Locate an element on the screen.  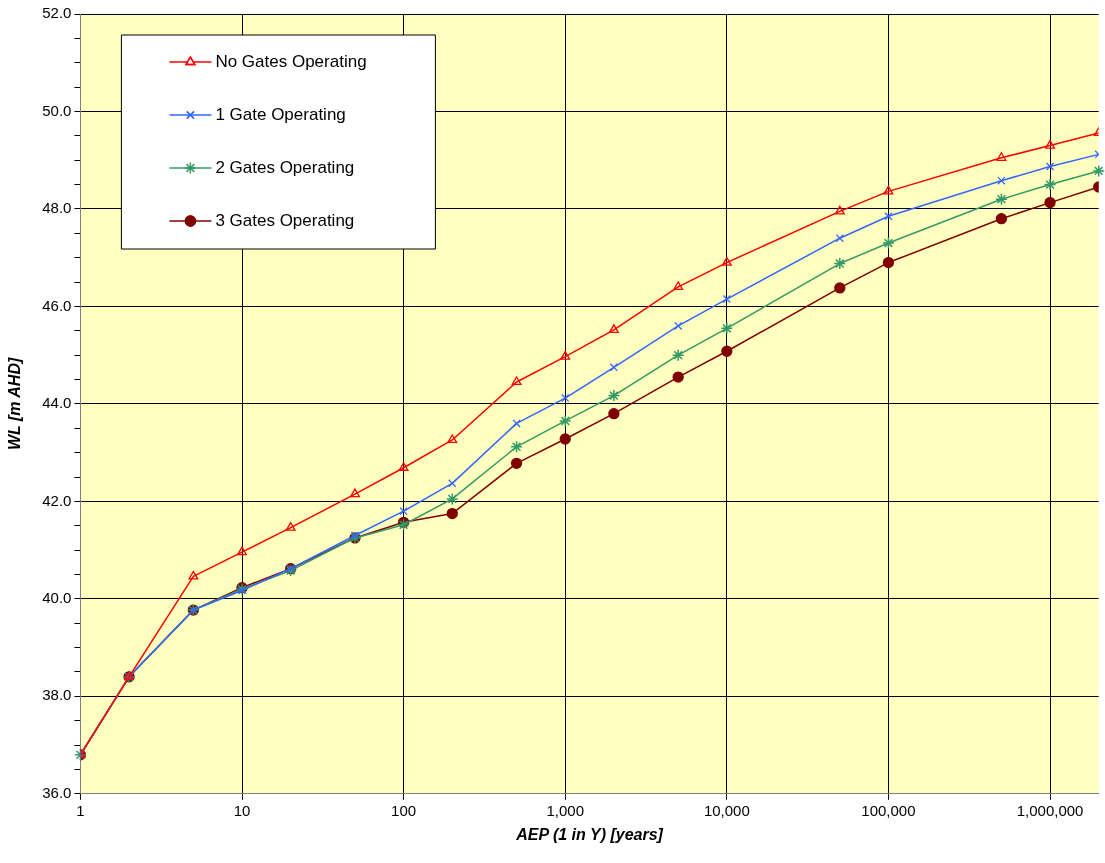
y-axis-title: WL [m AHD] is located at coordinates (15, 404).